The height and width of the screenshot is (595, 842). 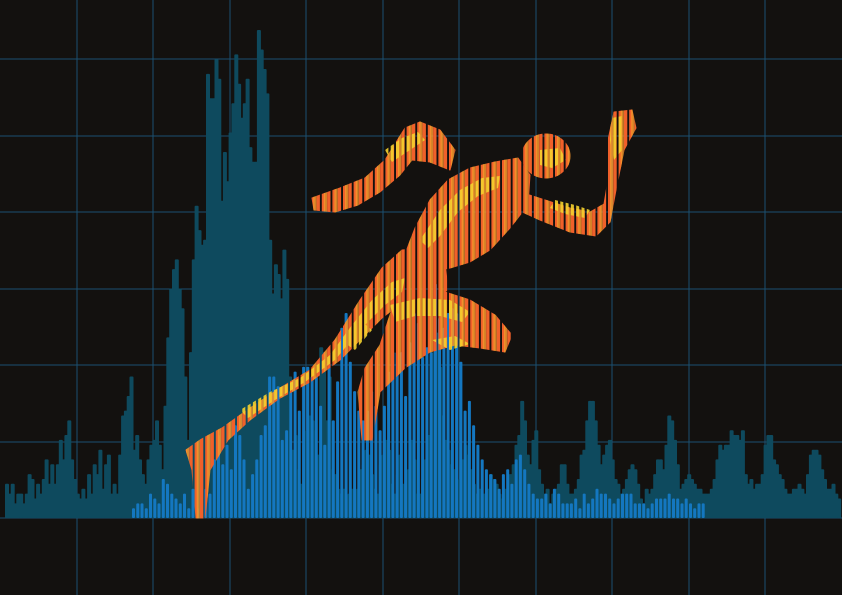 What do you see at coordinates (839, 508) in the screenshot?
I see `background-bar` at bounding box center [839, 508].